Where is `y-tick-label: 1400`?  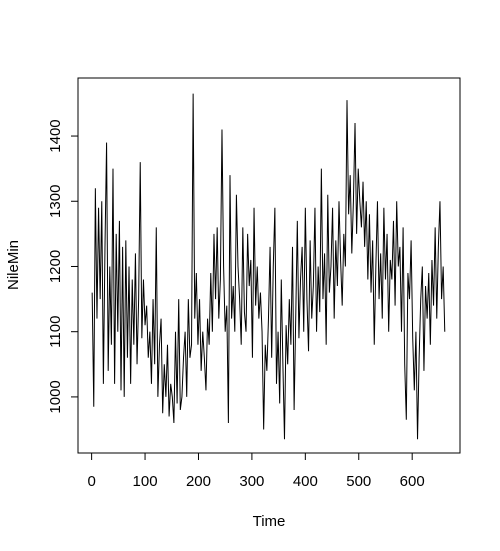
y-tick-label: 1400 is located at coordinates (55, 135).